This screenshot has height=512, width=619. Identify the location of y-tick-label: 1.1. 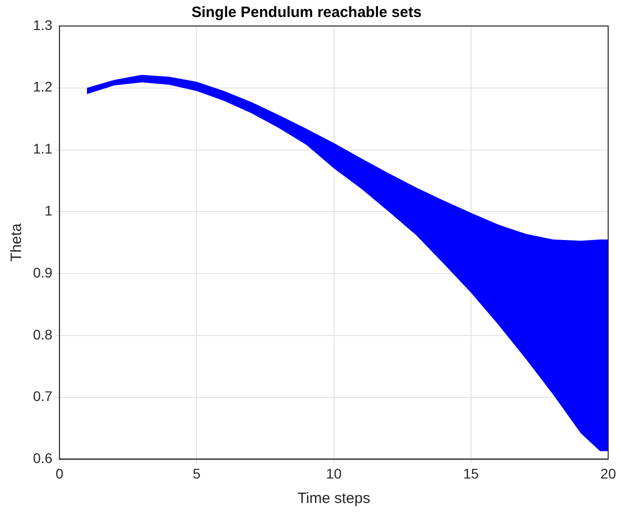
(42, 148).